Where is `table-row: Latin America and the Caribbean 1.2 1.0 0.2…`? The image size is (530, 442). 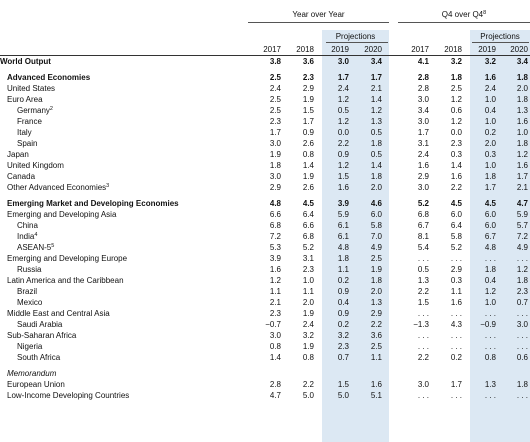 table-row: Latin America and the Caribbean 1.2 1.0 0.2… is located at coordinates (265, 280).